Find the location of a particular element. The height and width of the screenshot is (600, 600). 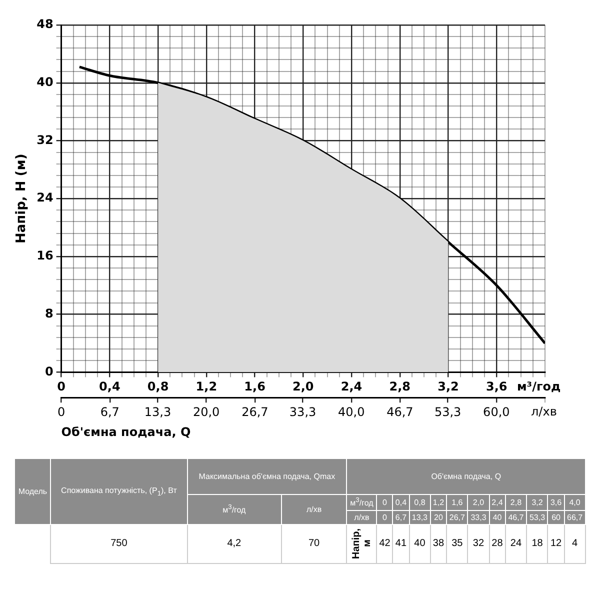

text: Модель is located at coordinates (32, 491).